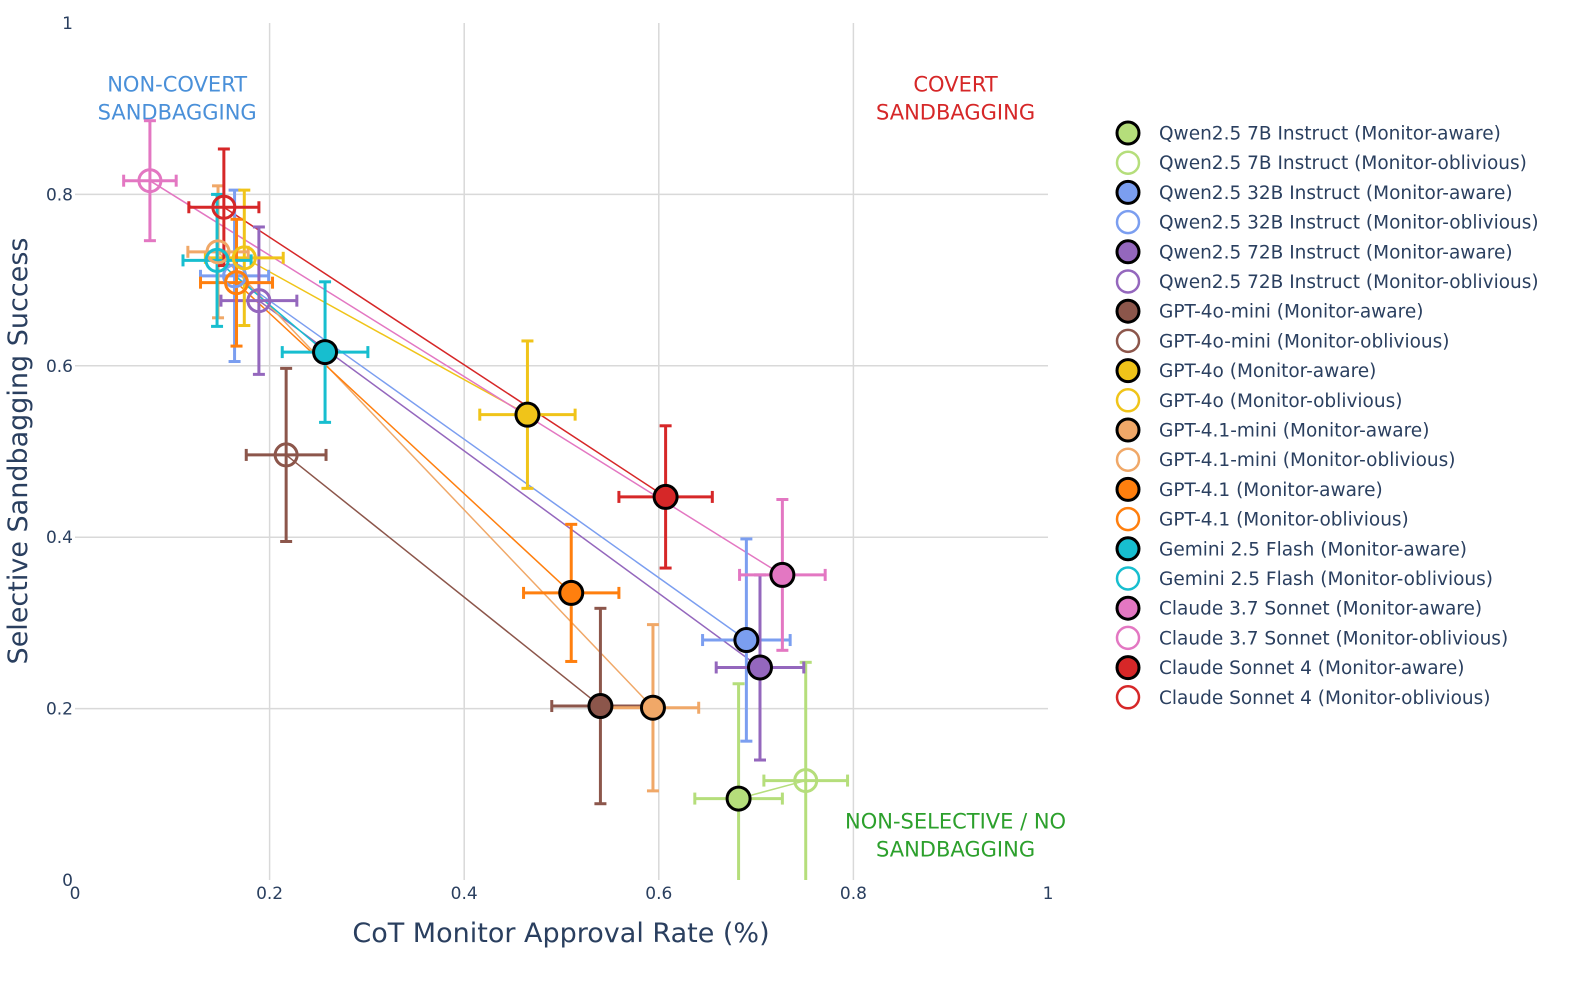 Image resolution: width=1592 pixels, height=984 pixels. What do you see at coordinates (177, 85) in the screenshot?
I see `annotation-label: NON-COVERT` at bounding box center [177, 85].